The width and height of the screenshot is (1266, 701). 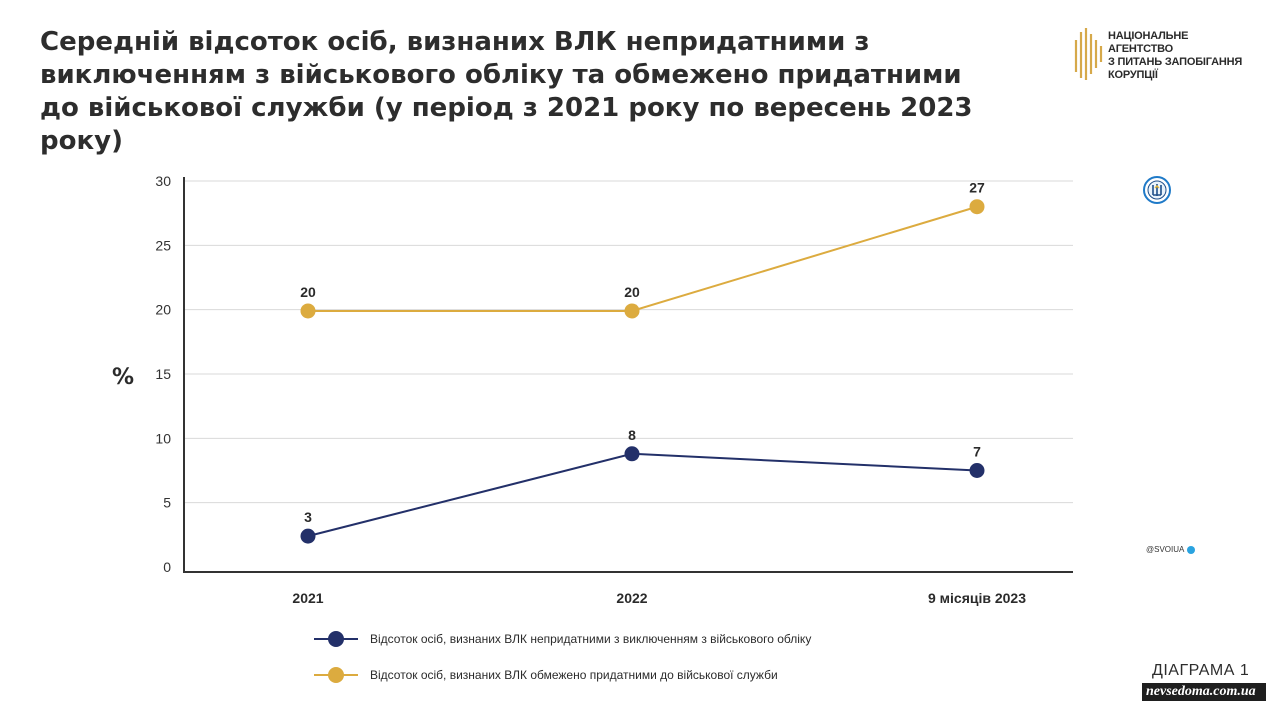 I want to click on site-watermark: nevsedoma.com.ua, so click(x=1204, y=692).